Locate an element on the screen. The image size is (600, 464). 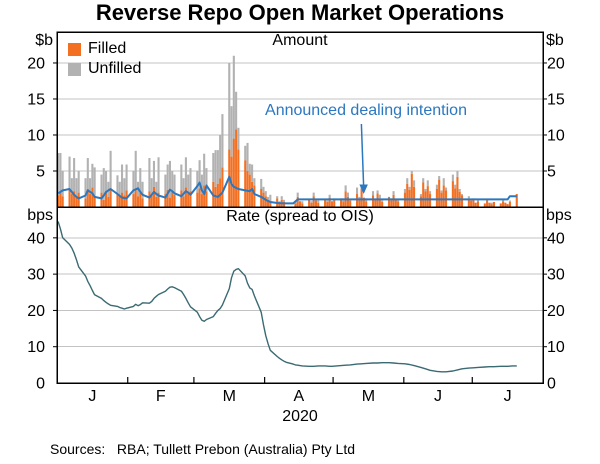
y-tick-label-left: 5 is located at coordinates (40, 171).